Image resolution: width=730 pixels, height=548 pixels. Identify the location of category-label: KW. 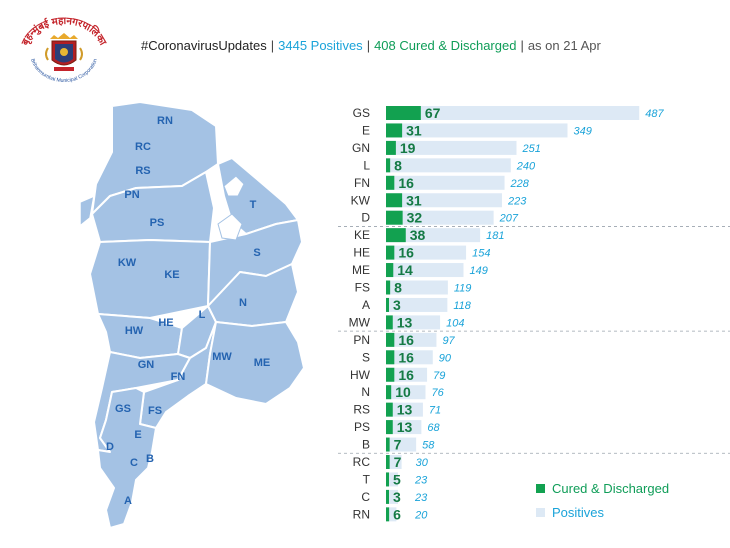
(361, 200).